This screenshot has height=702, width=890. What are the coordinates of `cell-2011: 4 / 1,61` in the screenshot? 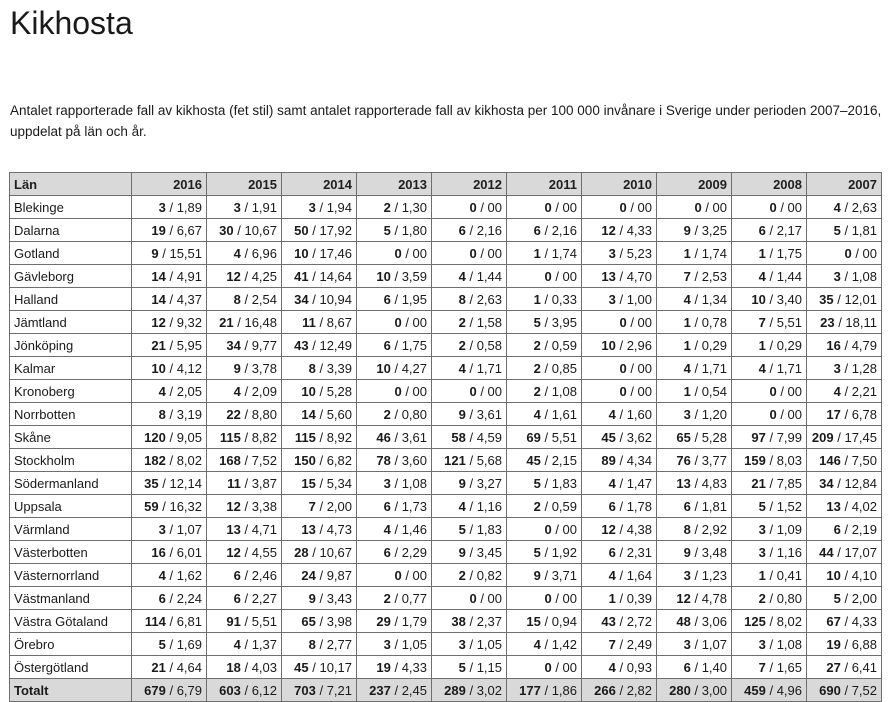 It's located at (544, 414).